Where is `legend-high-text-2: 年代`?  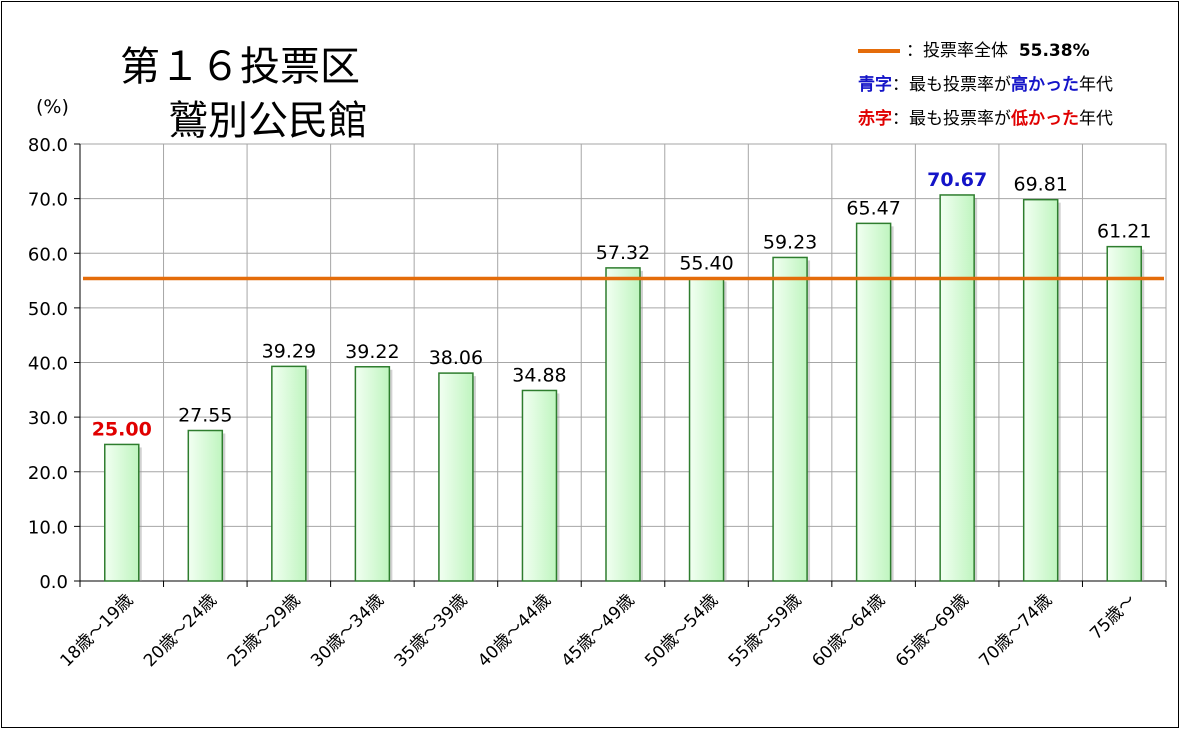
legend-high-text-2: 年代 is located at coordinates (1096, 85).